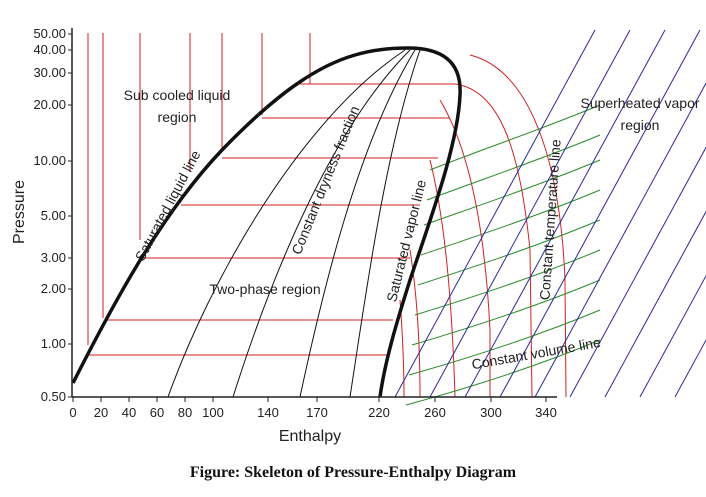  Describe the element at coordinates (185, 412) in the screenshot. I see `x-tick-label: 80` at that location.